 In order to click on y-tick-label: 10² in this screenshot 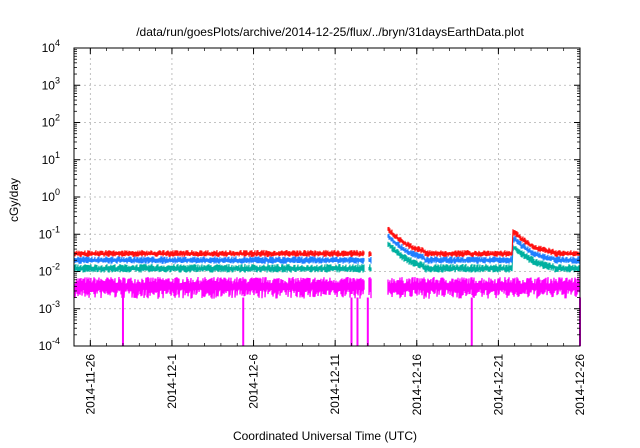, I will do `click(51, 121)`.